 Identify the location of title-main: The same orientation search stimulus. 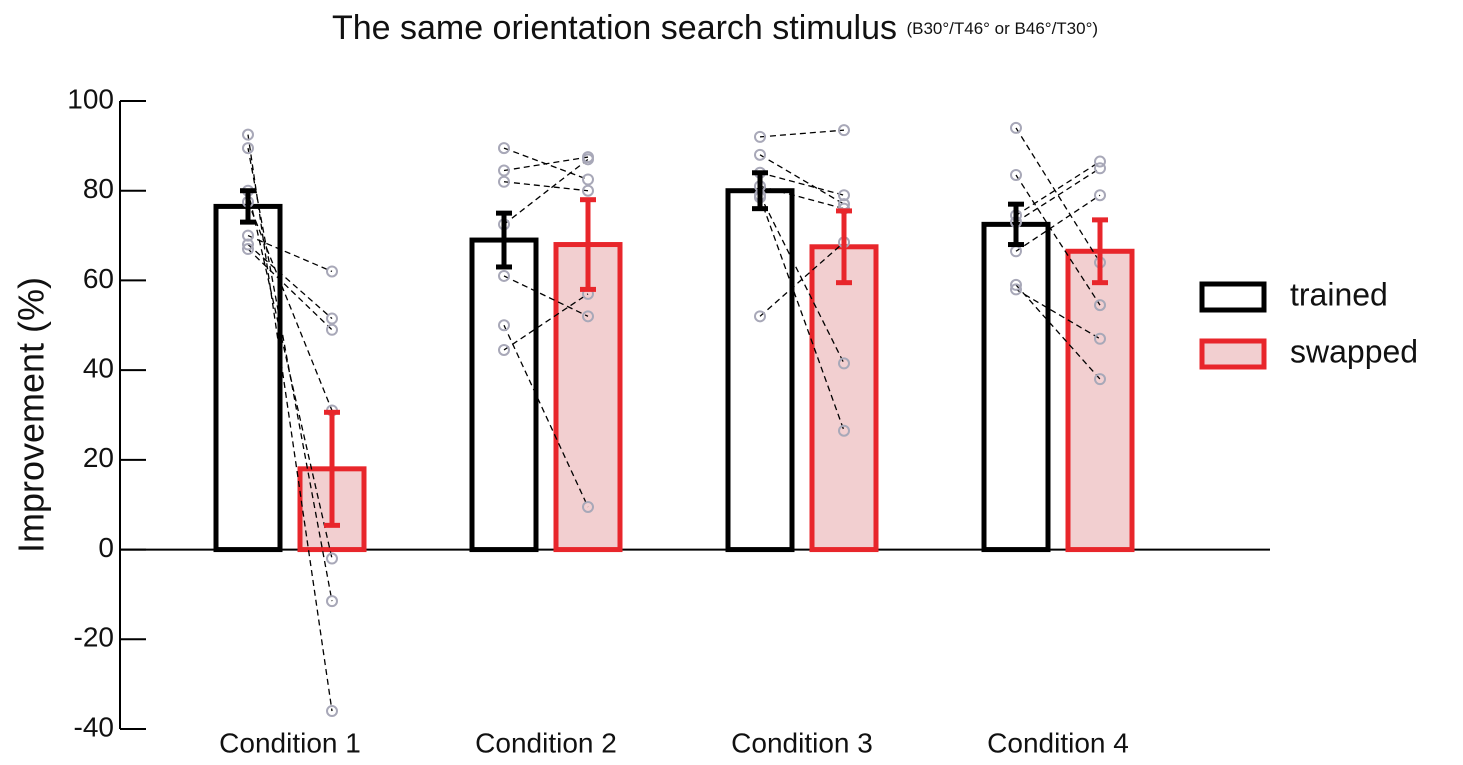
(614, 28).